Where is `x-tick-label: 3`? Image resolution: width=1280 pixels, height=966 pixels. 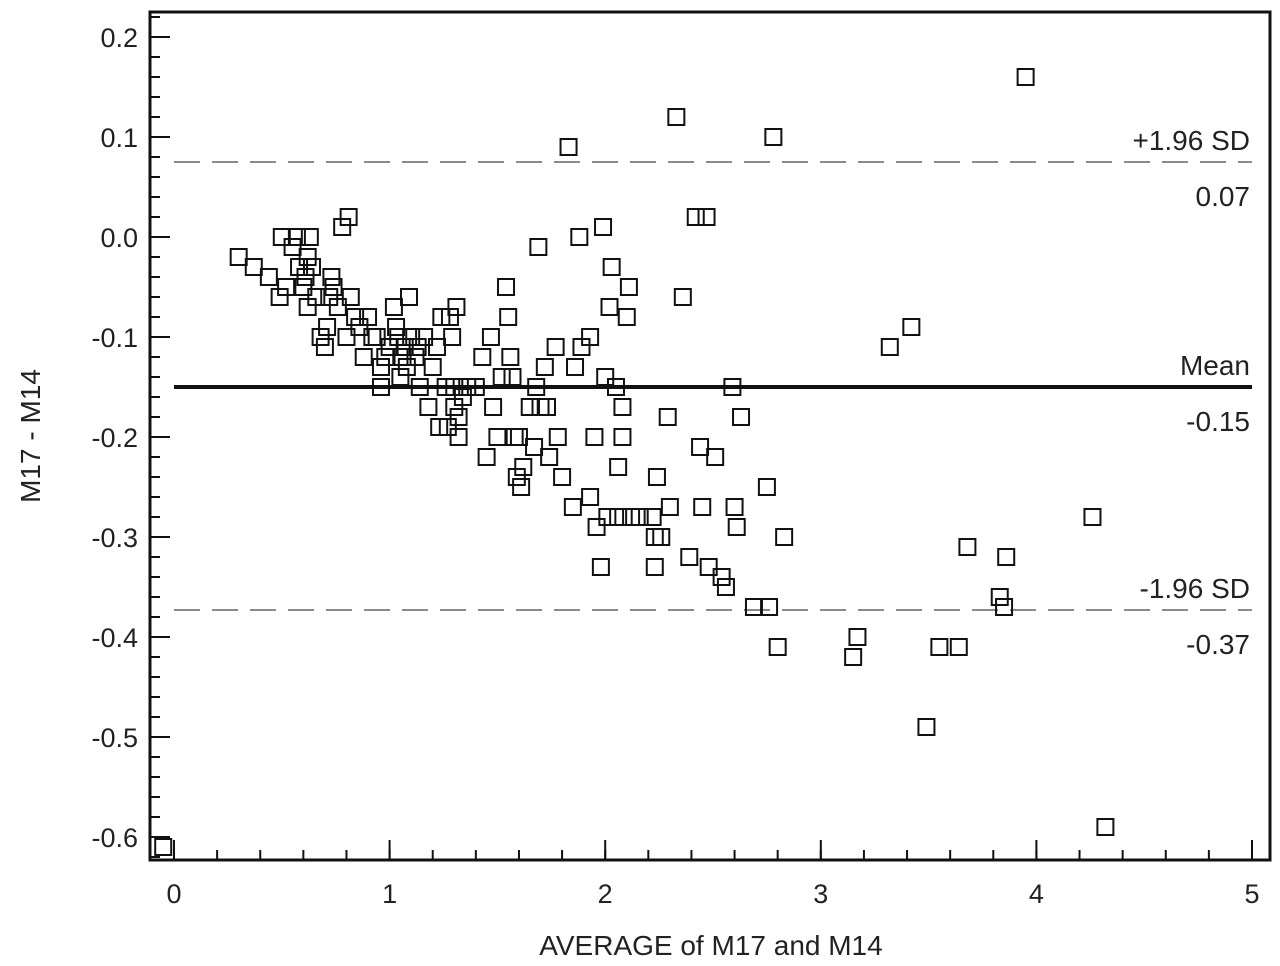
x-tick-label: 3 is located at coordinates (820, 894).